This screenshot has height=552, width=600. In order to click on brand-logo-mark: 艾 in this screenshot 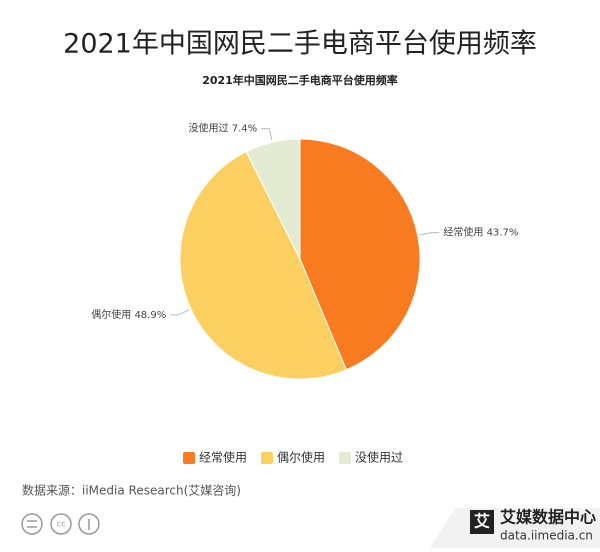, I will do `click(482, 521)`.